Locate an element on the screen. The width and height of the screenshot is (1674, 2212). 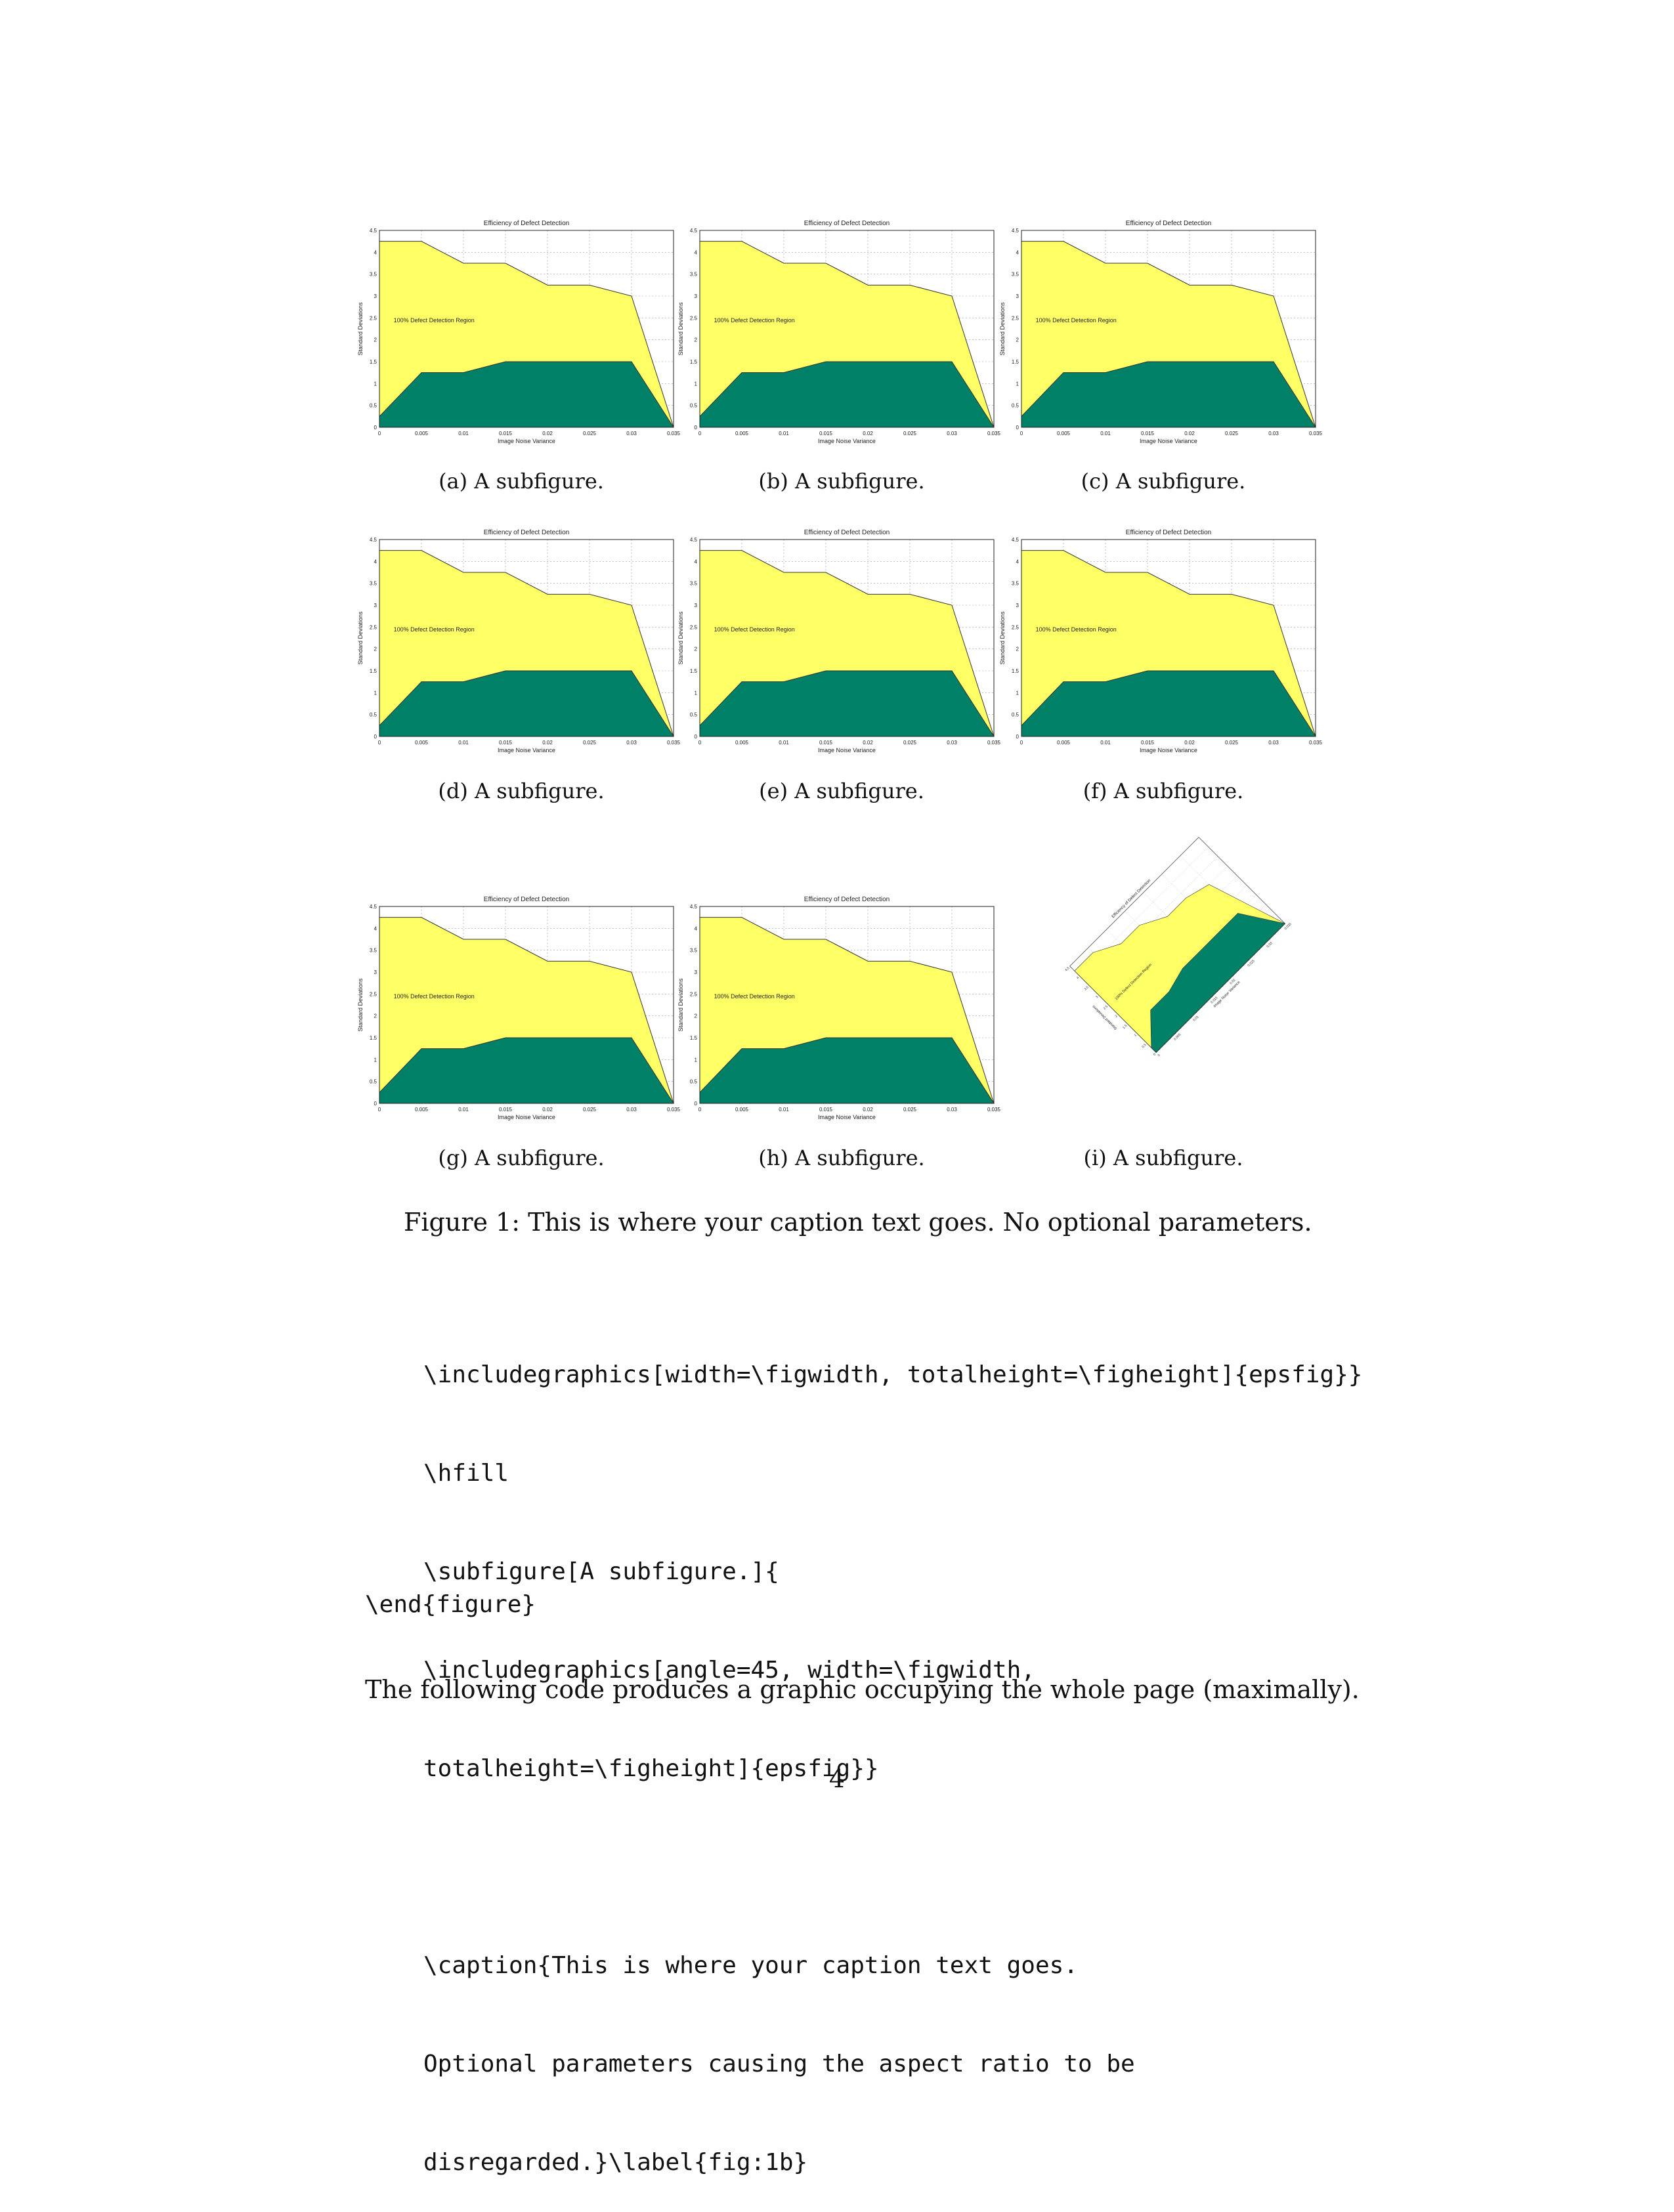
code-line is located at coordinates (892, 1868).